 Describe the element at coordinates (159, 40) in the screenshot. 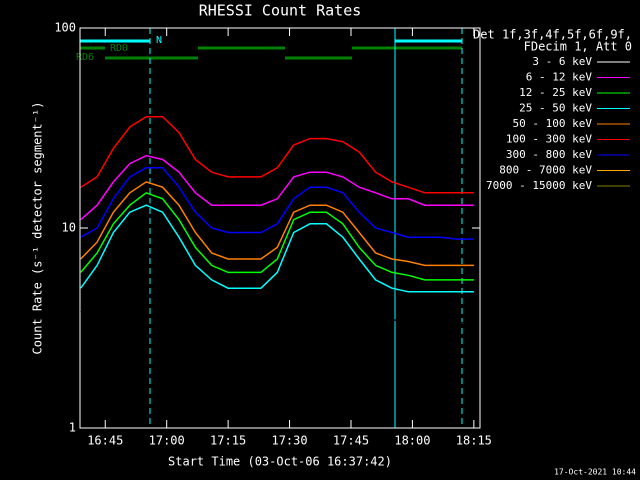

I see `annotation: N` at that location.